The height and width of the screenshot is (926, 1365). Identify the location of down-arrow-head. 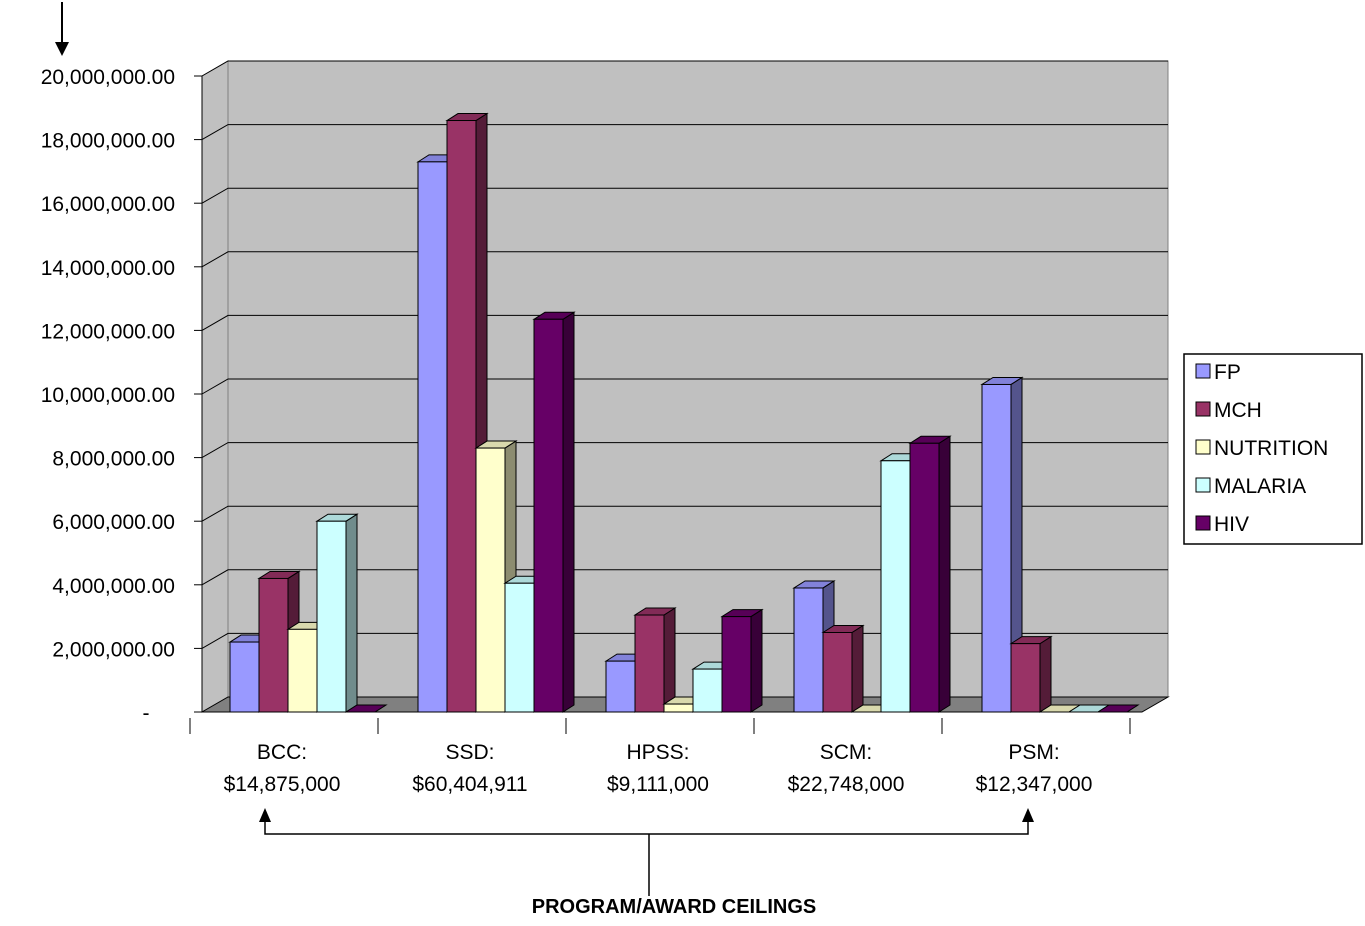
(62, 49).